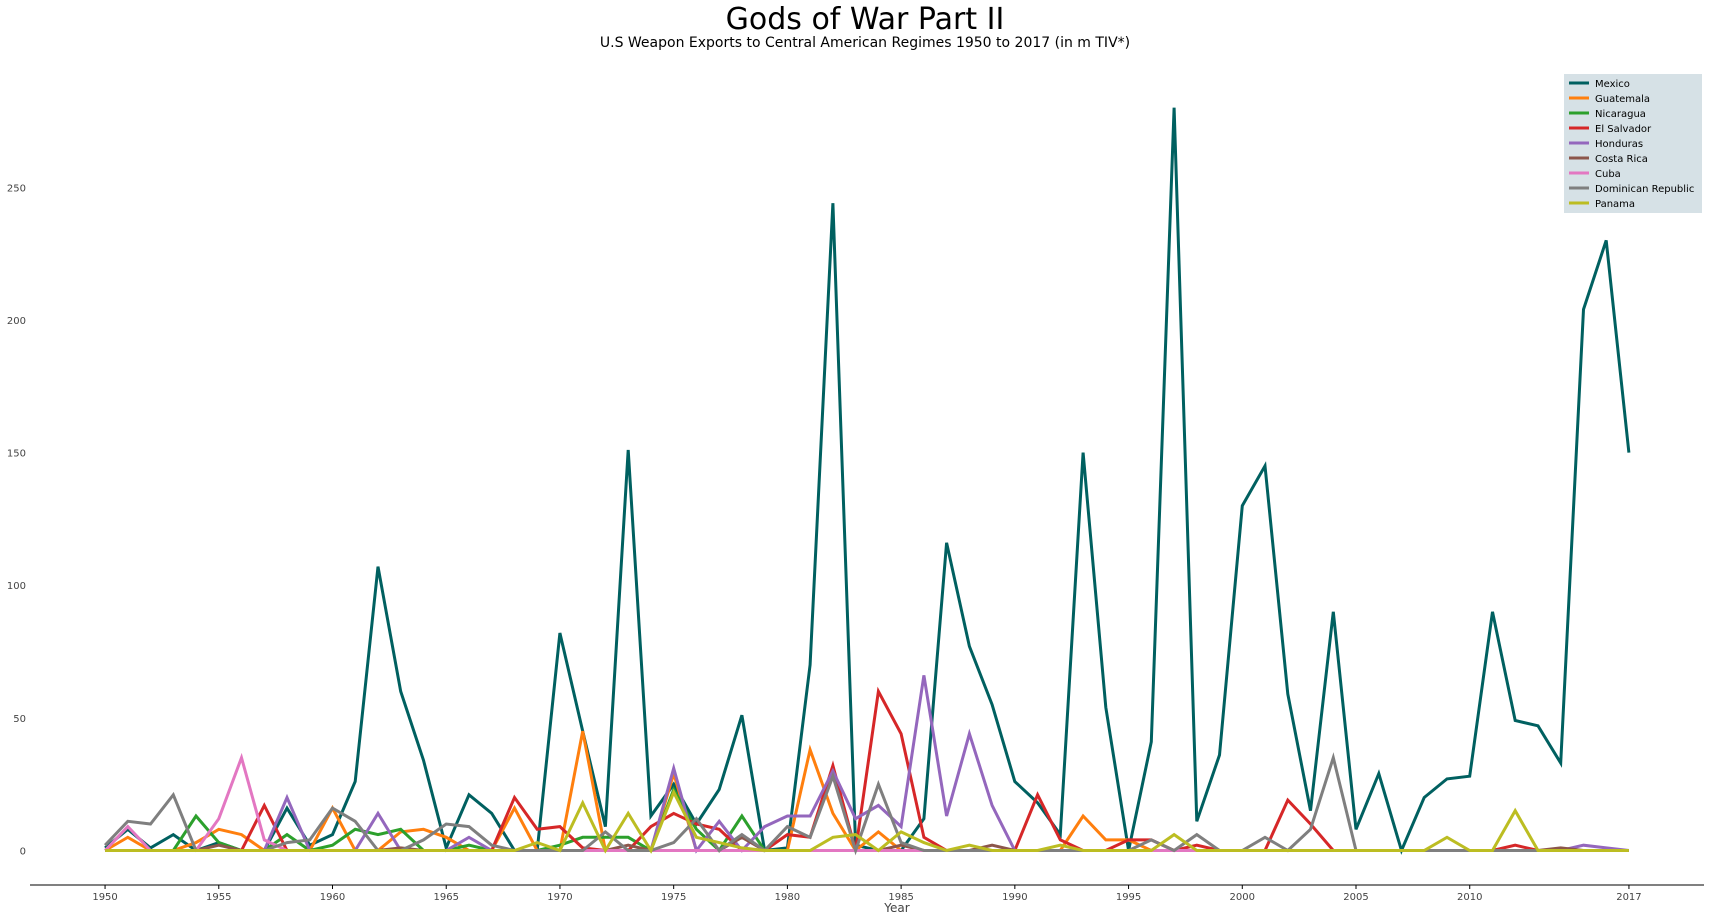  Describe the element at coordinates (787, 897) in the screenshot. I see `x-tick-label: 1980` at that location.